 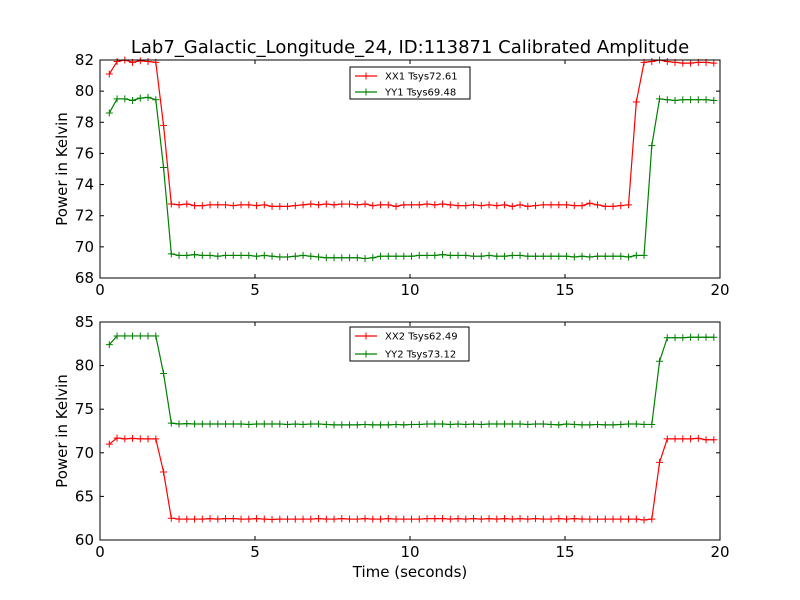 I want to click on chart-2-y-tick-label: 70, so click(x=84, y=453).